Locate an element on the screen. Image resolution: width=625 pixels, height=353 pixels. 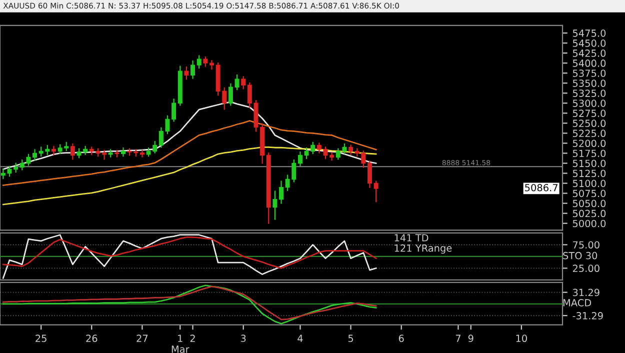
y-tick-label: 5000.0 is located at coordinates (589, 224).